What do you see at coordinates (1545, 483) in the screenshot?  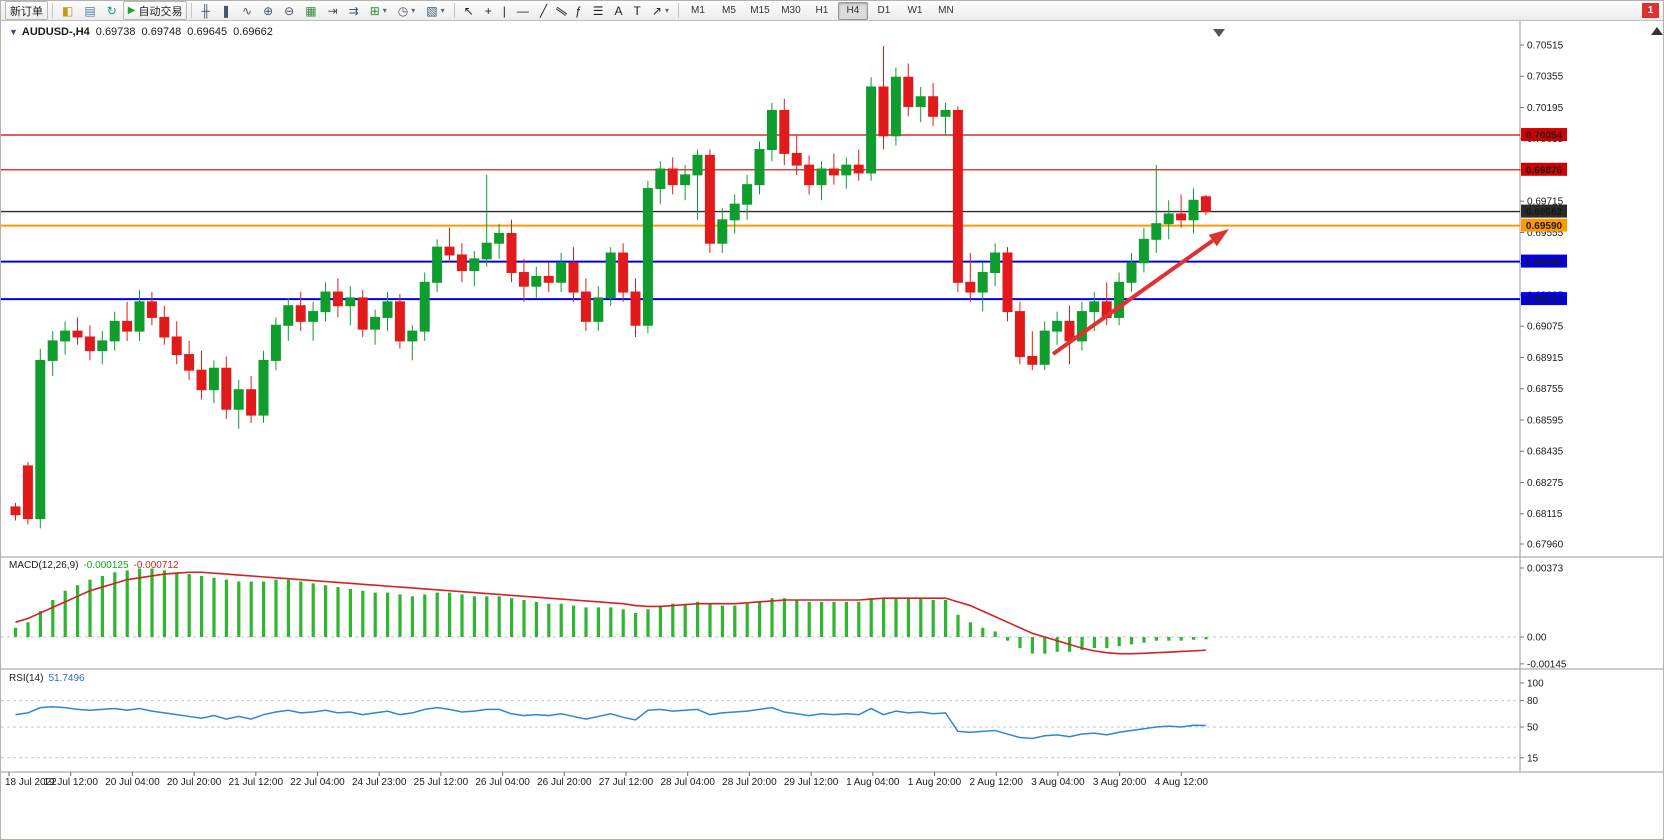 I see `price-axis-label: 0.68275` at bounding box center [1545, 483].